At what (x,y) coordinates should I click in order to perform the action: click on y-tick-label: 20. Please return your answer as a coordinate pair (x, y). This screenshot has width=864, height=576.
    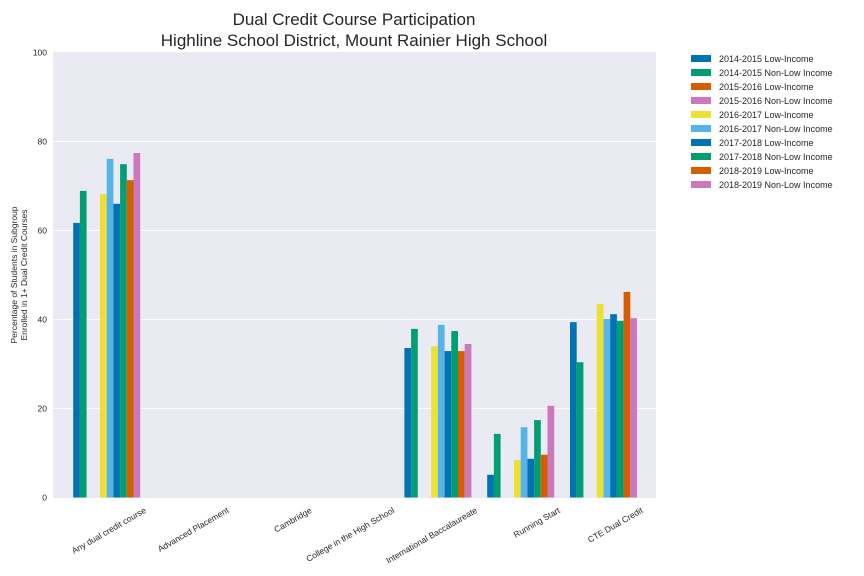
    Looking at the image, I should click on (43, 409).